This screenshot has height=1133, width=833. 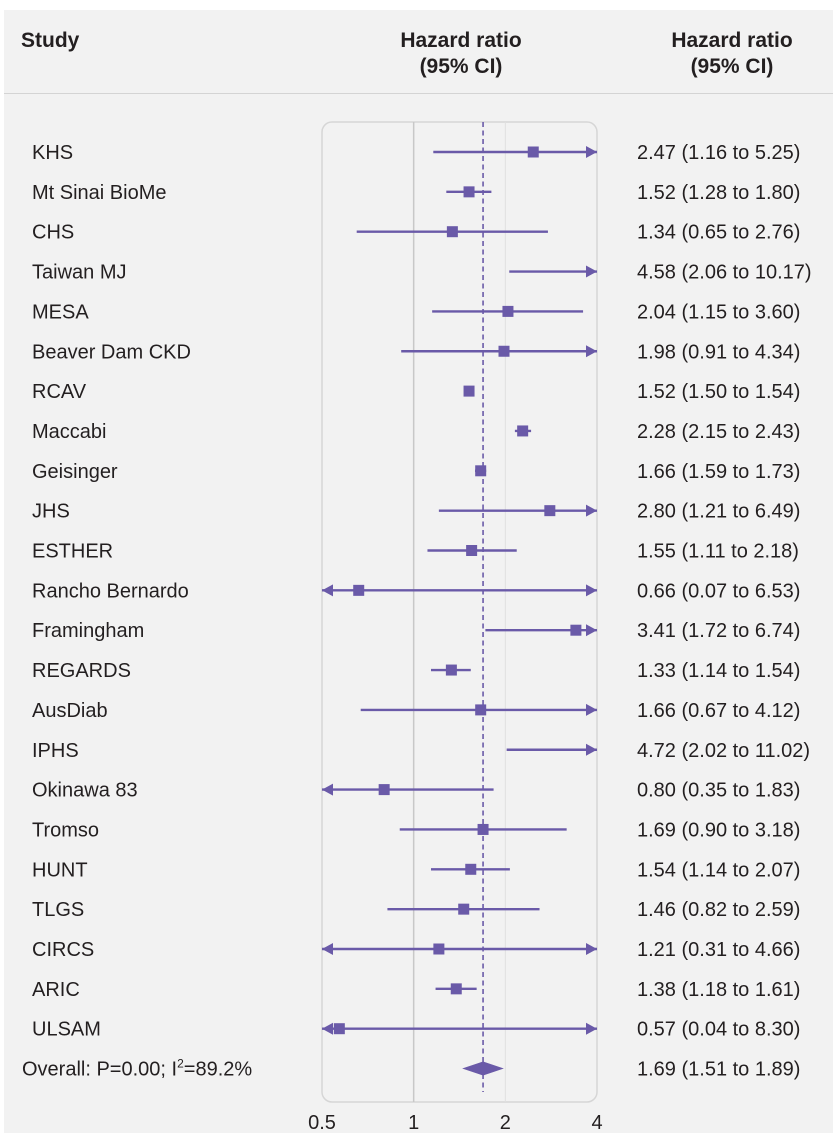 I want to click on overall-diamond, so click(x=483, y=1068).